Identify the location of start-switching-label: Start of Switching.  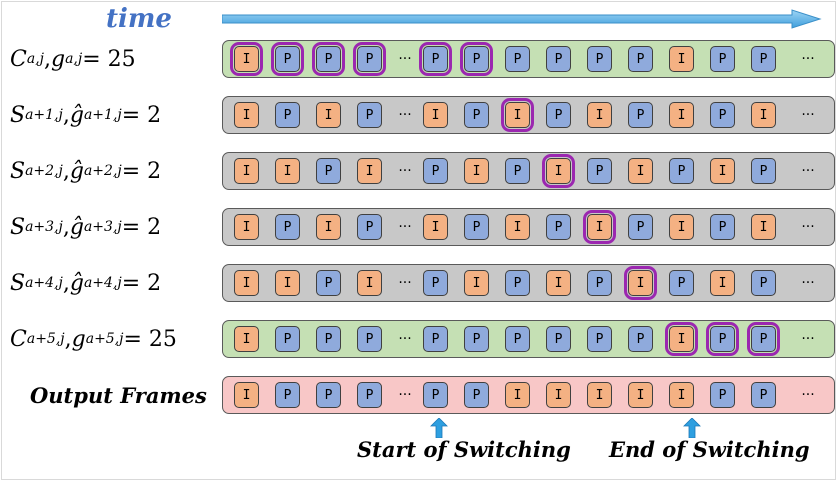
(464, 449).